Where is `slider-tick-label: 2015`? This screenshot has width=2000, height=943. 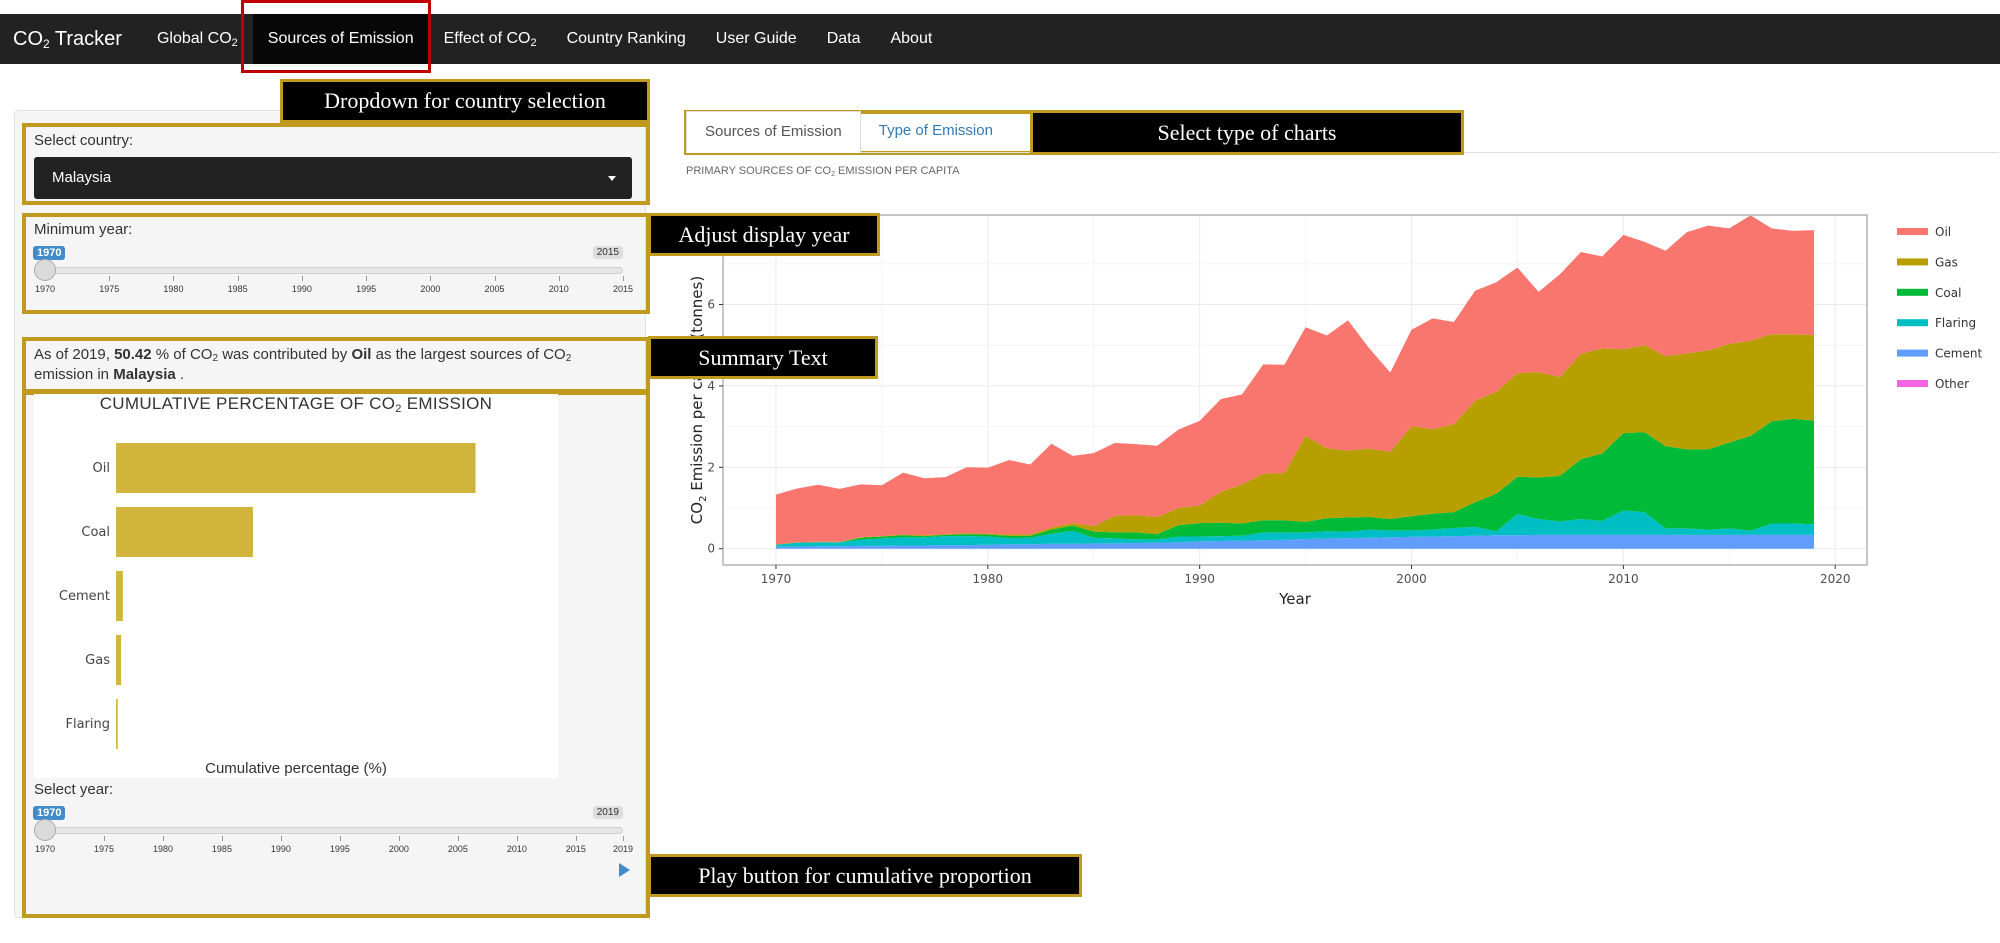
slider-tick-label: 2015 is located at coordinates (575, 849).